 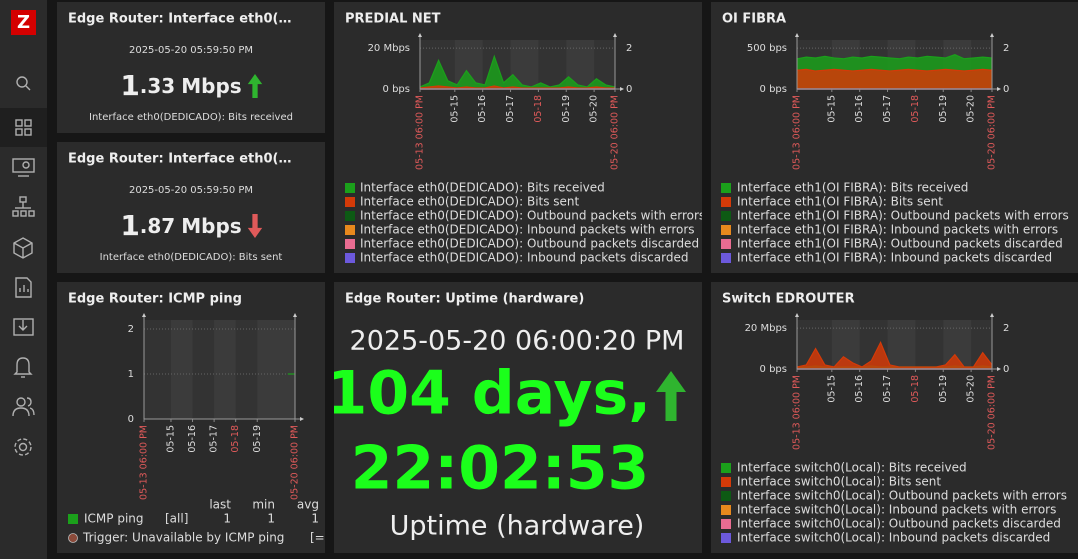 I want to click on value: 1.87 Mbps, so click(x=180, y=225).